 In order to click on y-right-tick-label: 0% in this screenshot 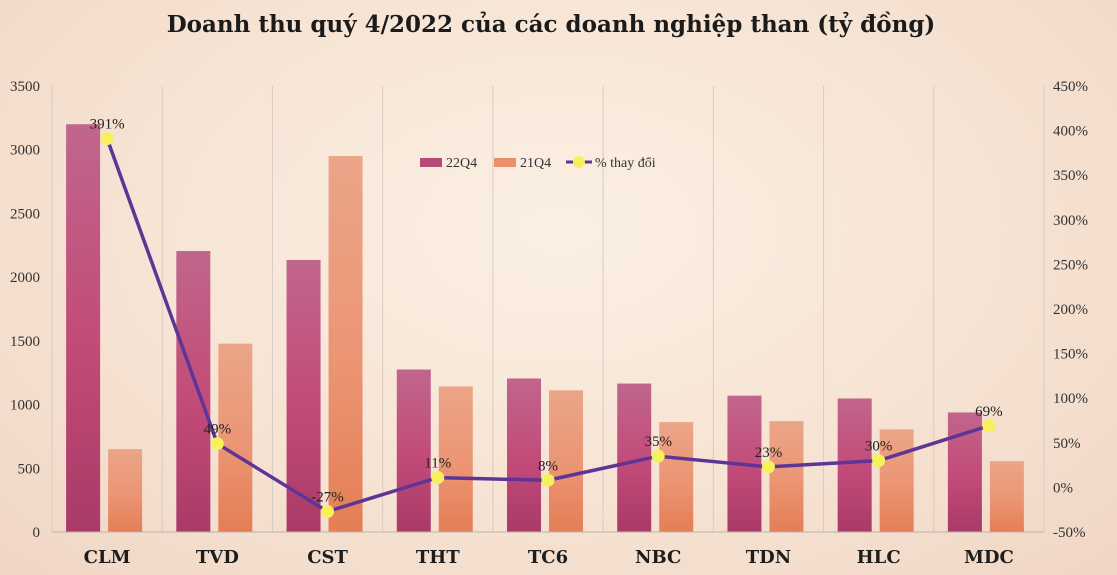, I will do `click(1063, 488)`.